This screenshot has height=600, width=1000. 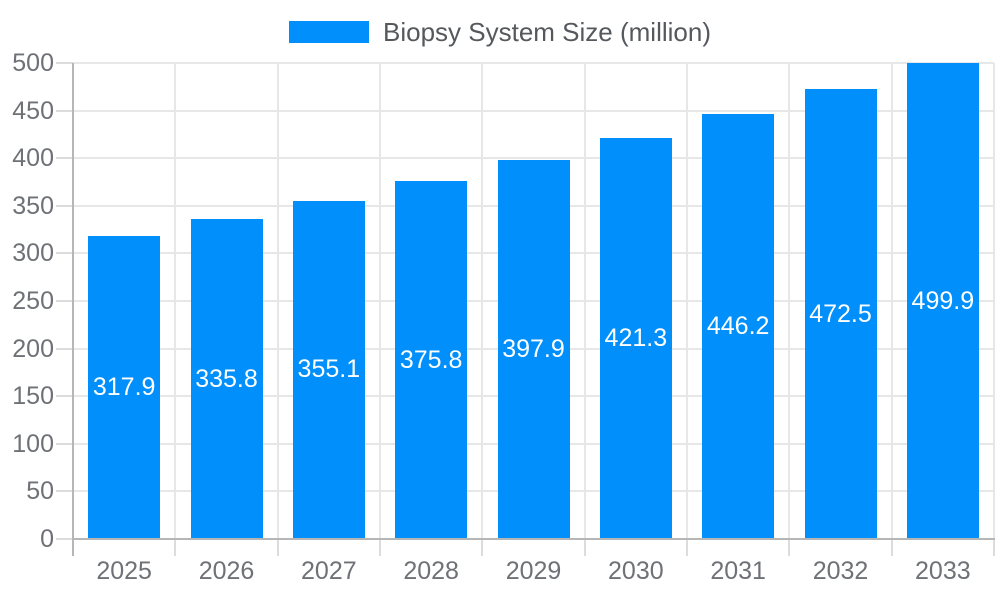 I want to click on bar-value-label: 335.8, so click(x=226, y=378).